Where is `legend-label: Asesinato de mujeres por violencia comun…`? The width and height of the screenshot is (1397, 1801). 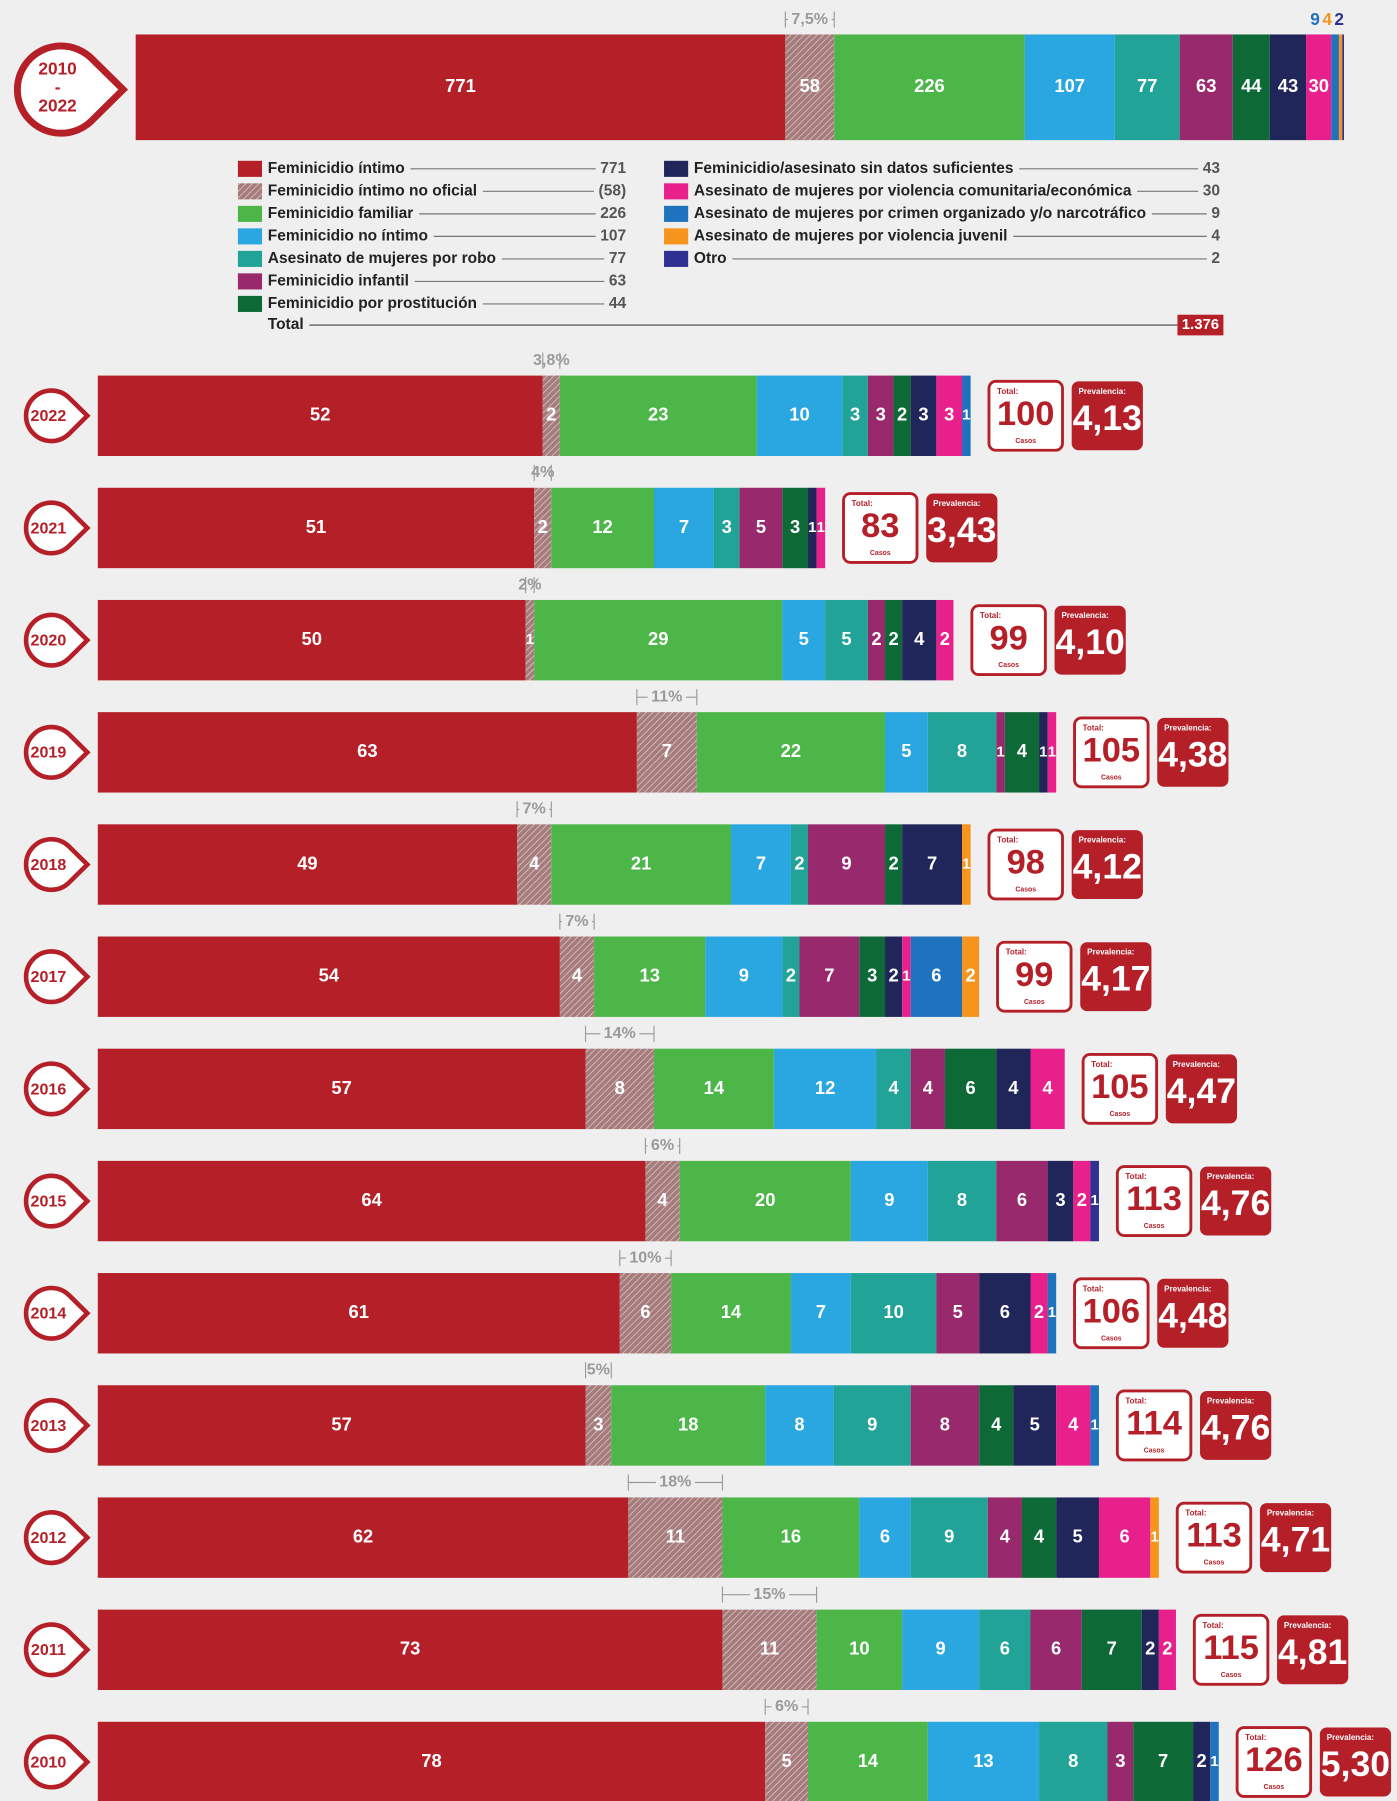 legend-label: Asesinato de mujeres por violencia comun… is located at coordinates (913, 190).